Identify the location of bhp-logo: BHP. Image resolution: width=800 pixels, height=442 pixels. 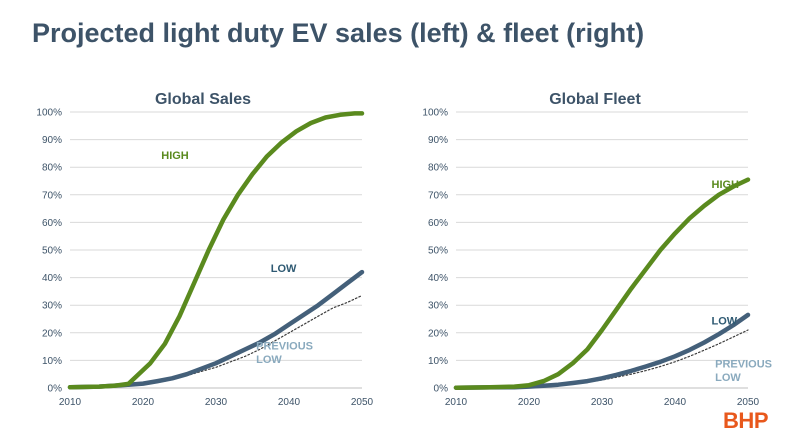
(745, 420).